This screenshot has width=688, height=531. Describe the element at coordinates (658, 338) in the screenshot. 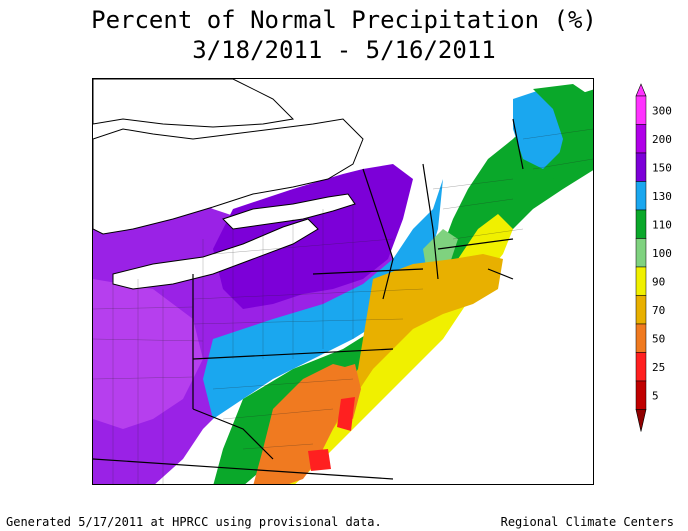

I see `legend-label: 50` at that location.